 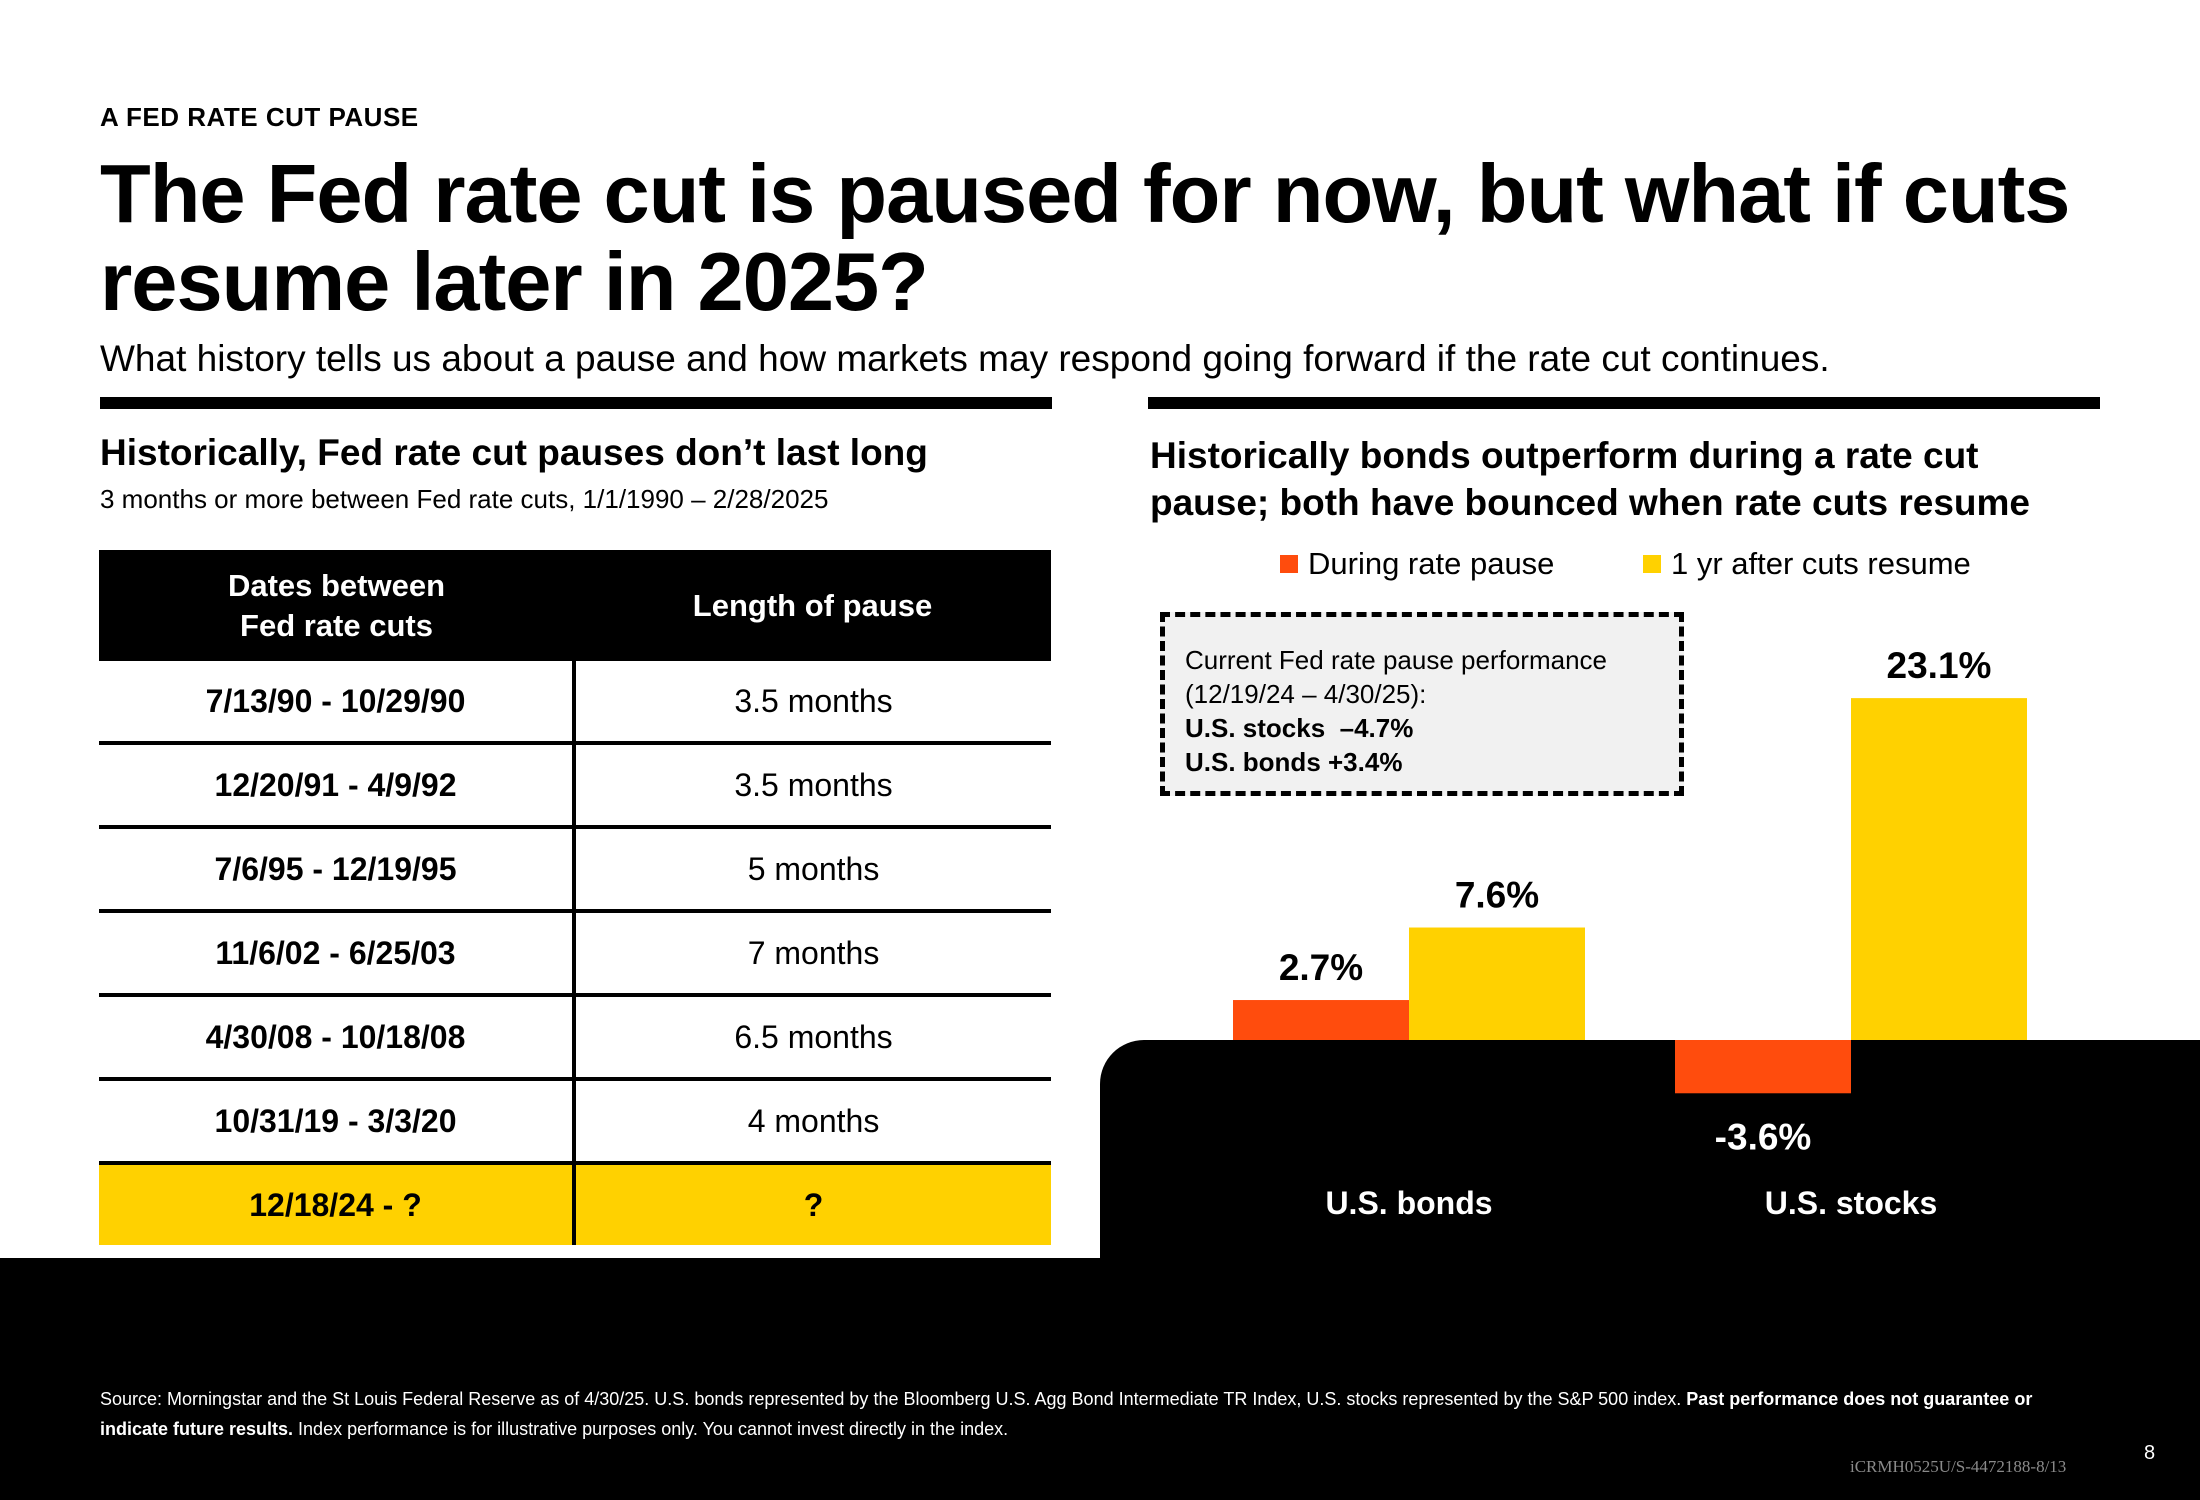 I want to click on page-number: 8, so click(x=2150, y=1453).